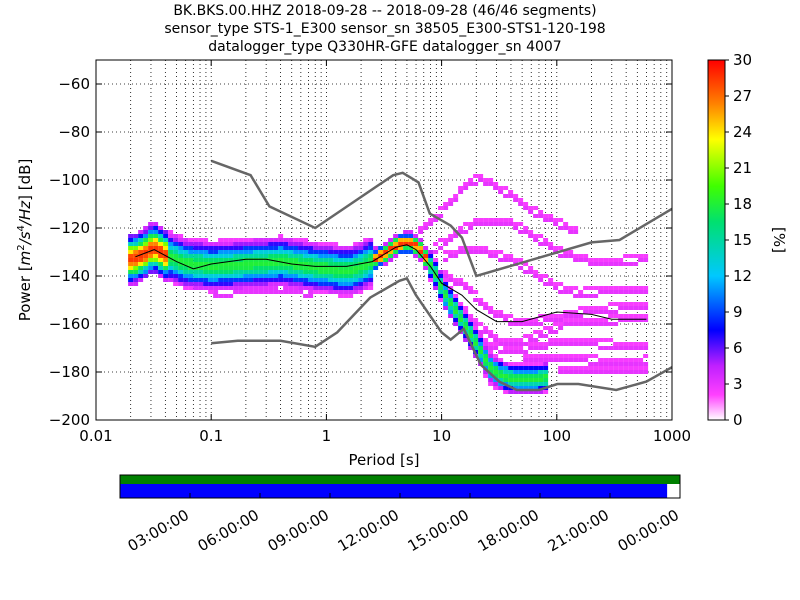 The height and width of the screenshot is (600, 800). I want to click on x-tick-label: 10, so click(441, 436).